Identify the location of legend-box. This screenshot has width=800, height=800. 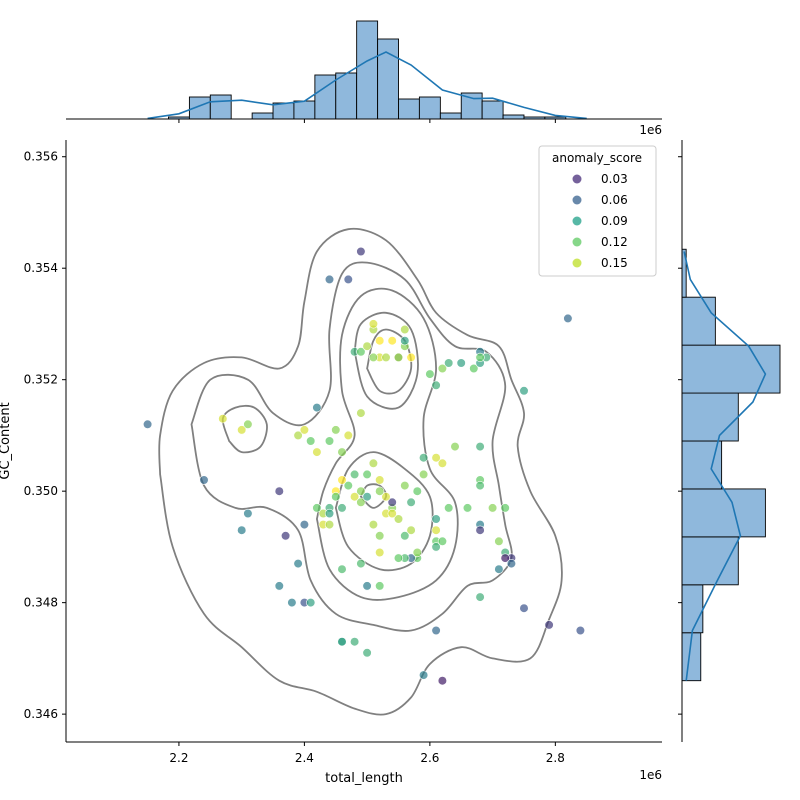
(597, 211).